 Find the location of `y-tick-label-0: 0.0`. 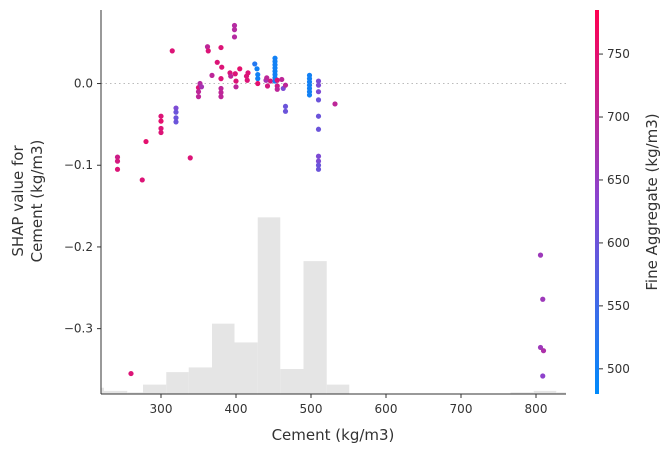

y-tick-label-0: 0.0 is located at coordinates (83, 84).